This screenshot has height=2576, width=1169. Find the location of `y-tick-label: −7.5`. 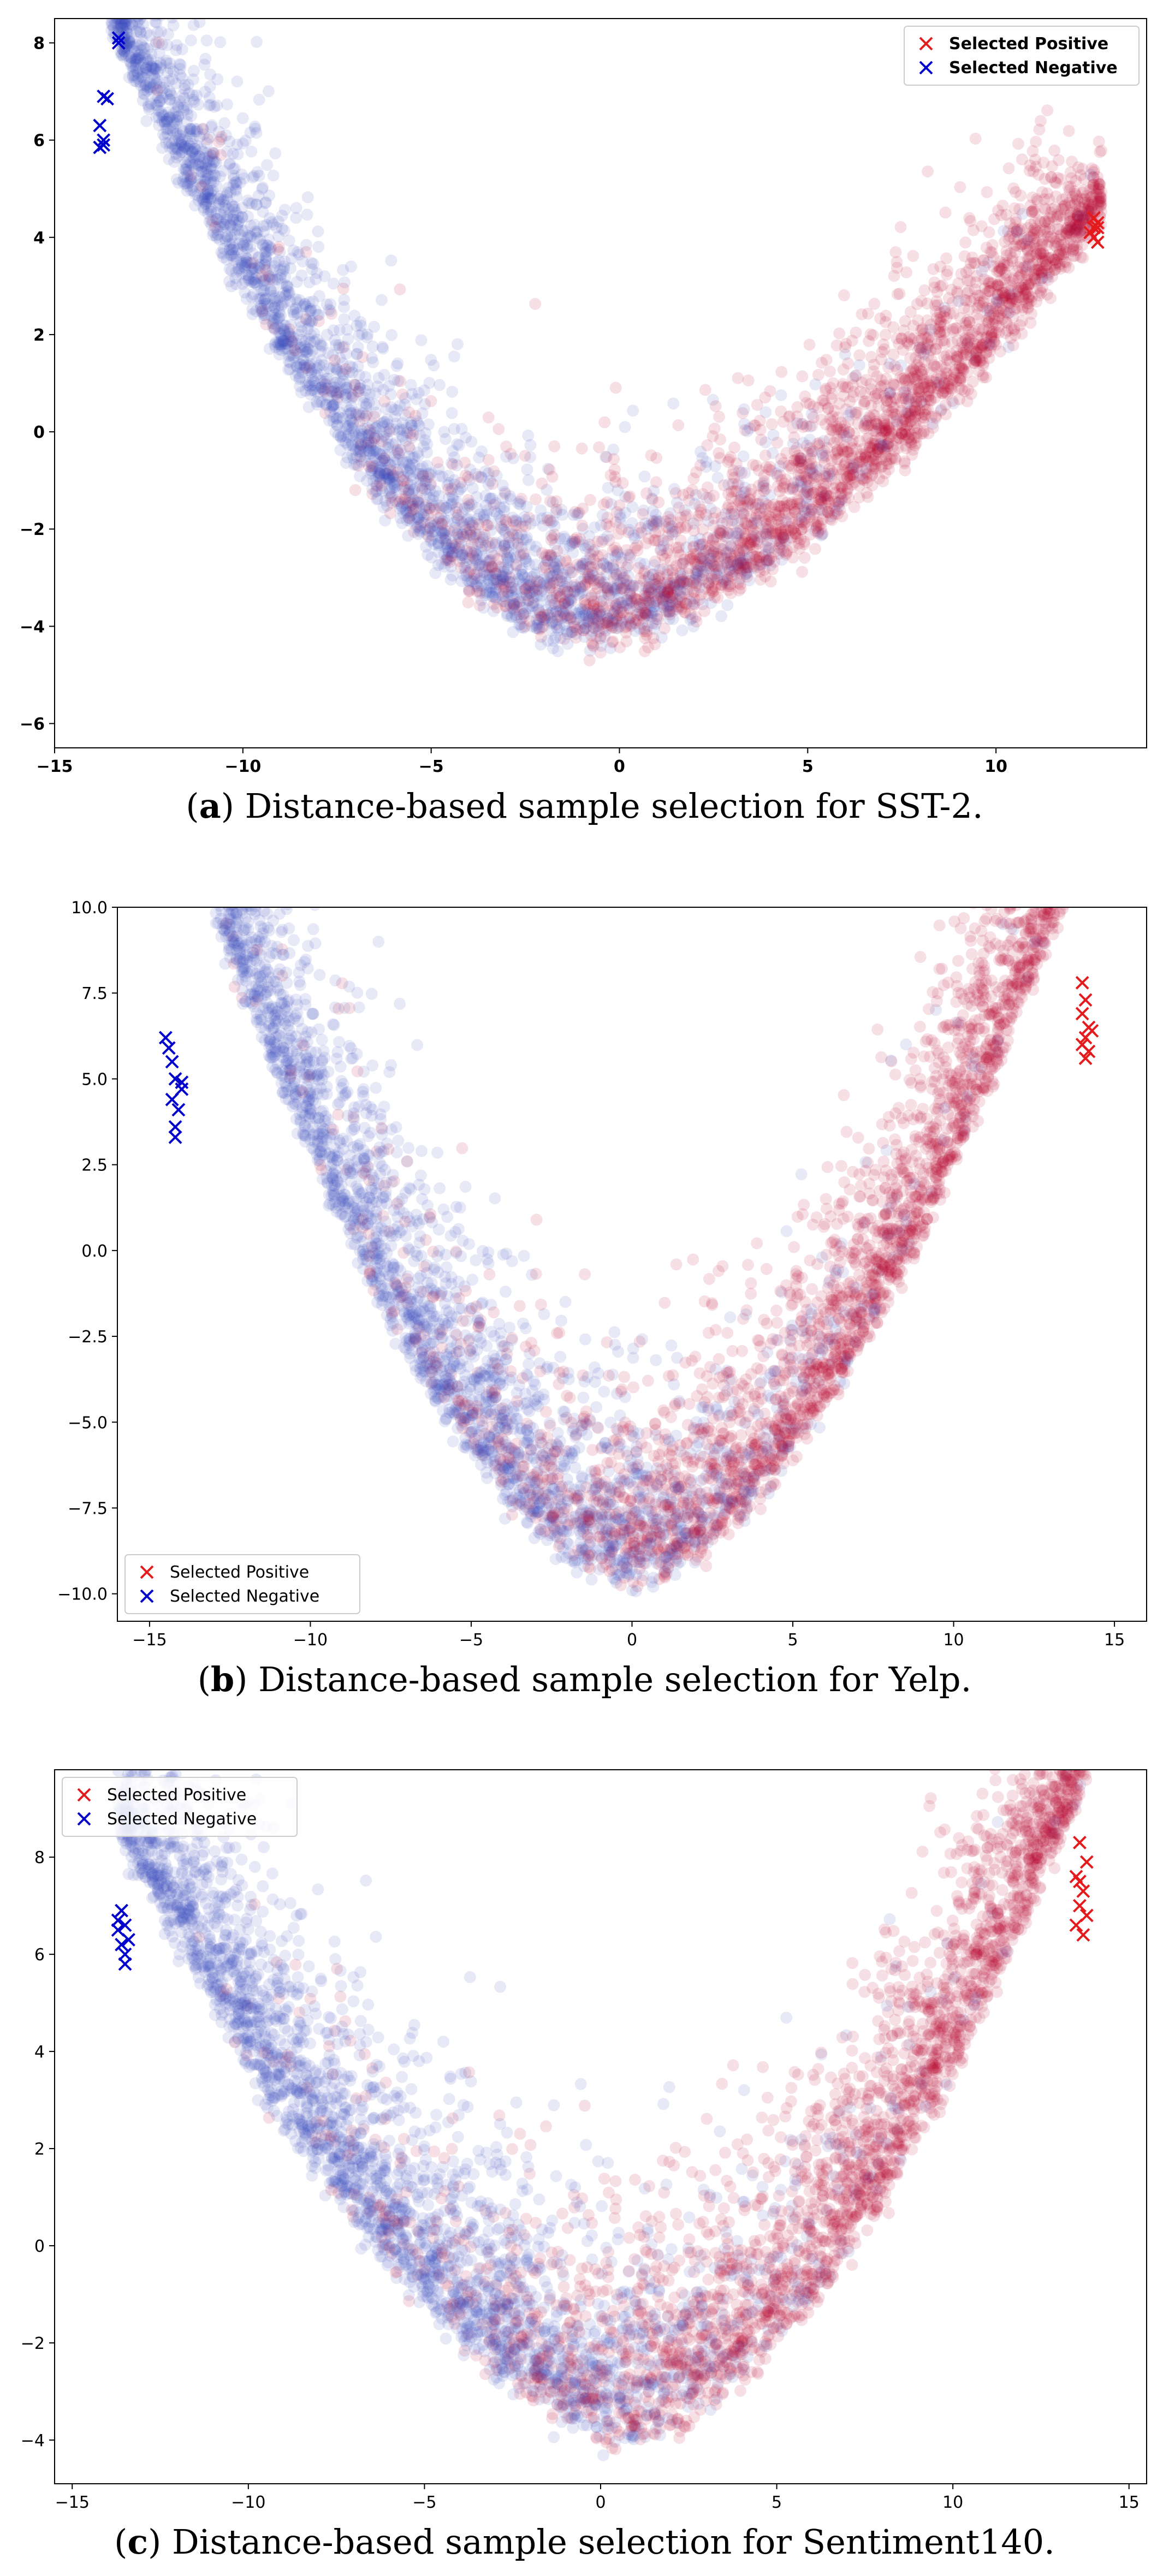

y-tick-label: −7.5 is located at coordinates (88, 1508).